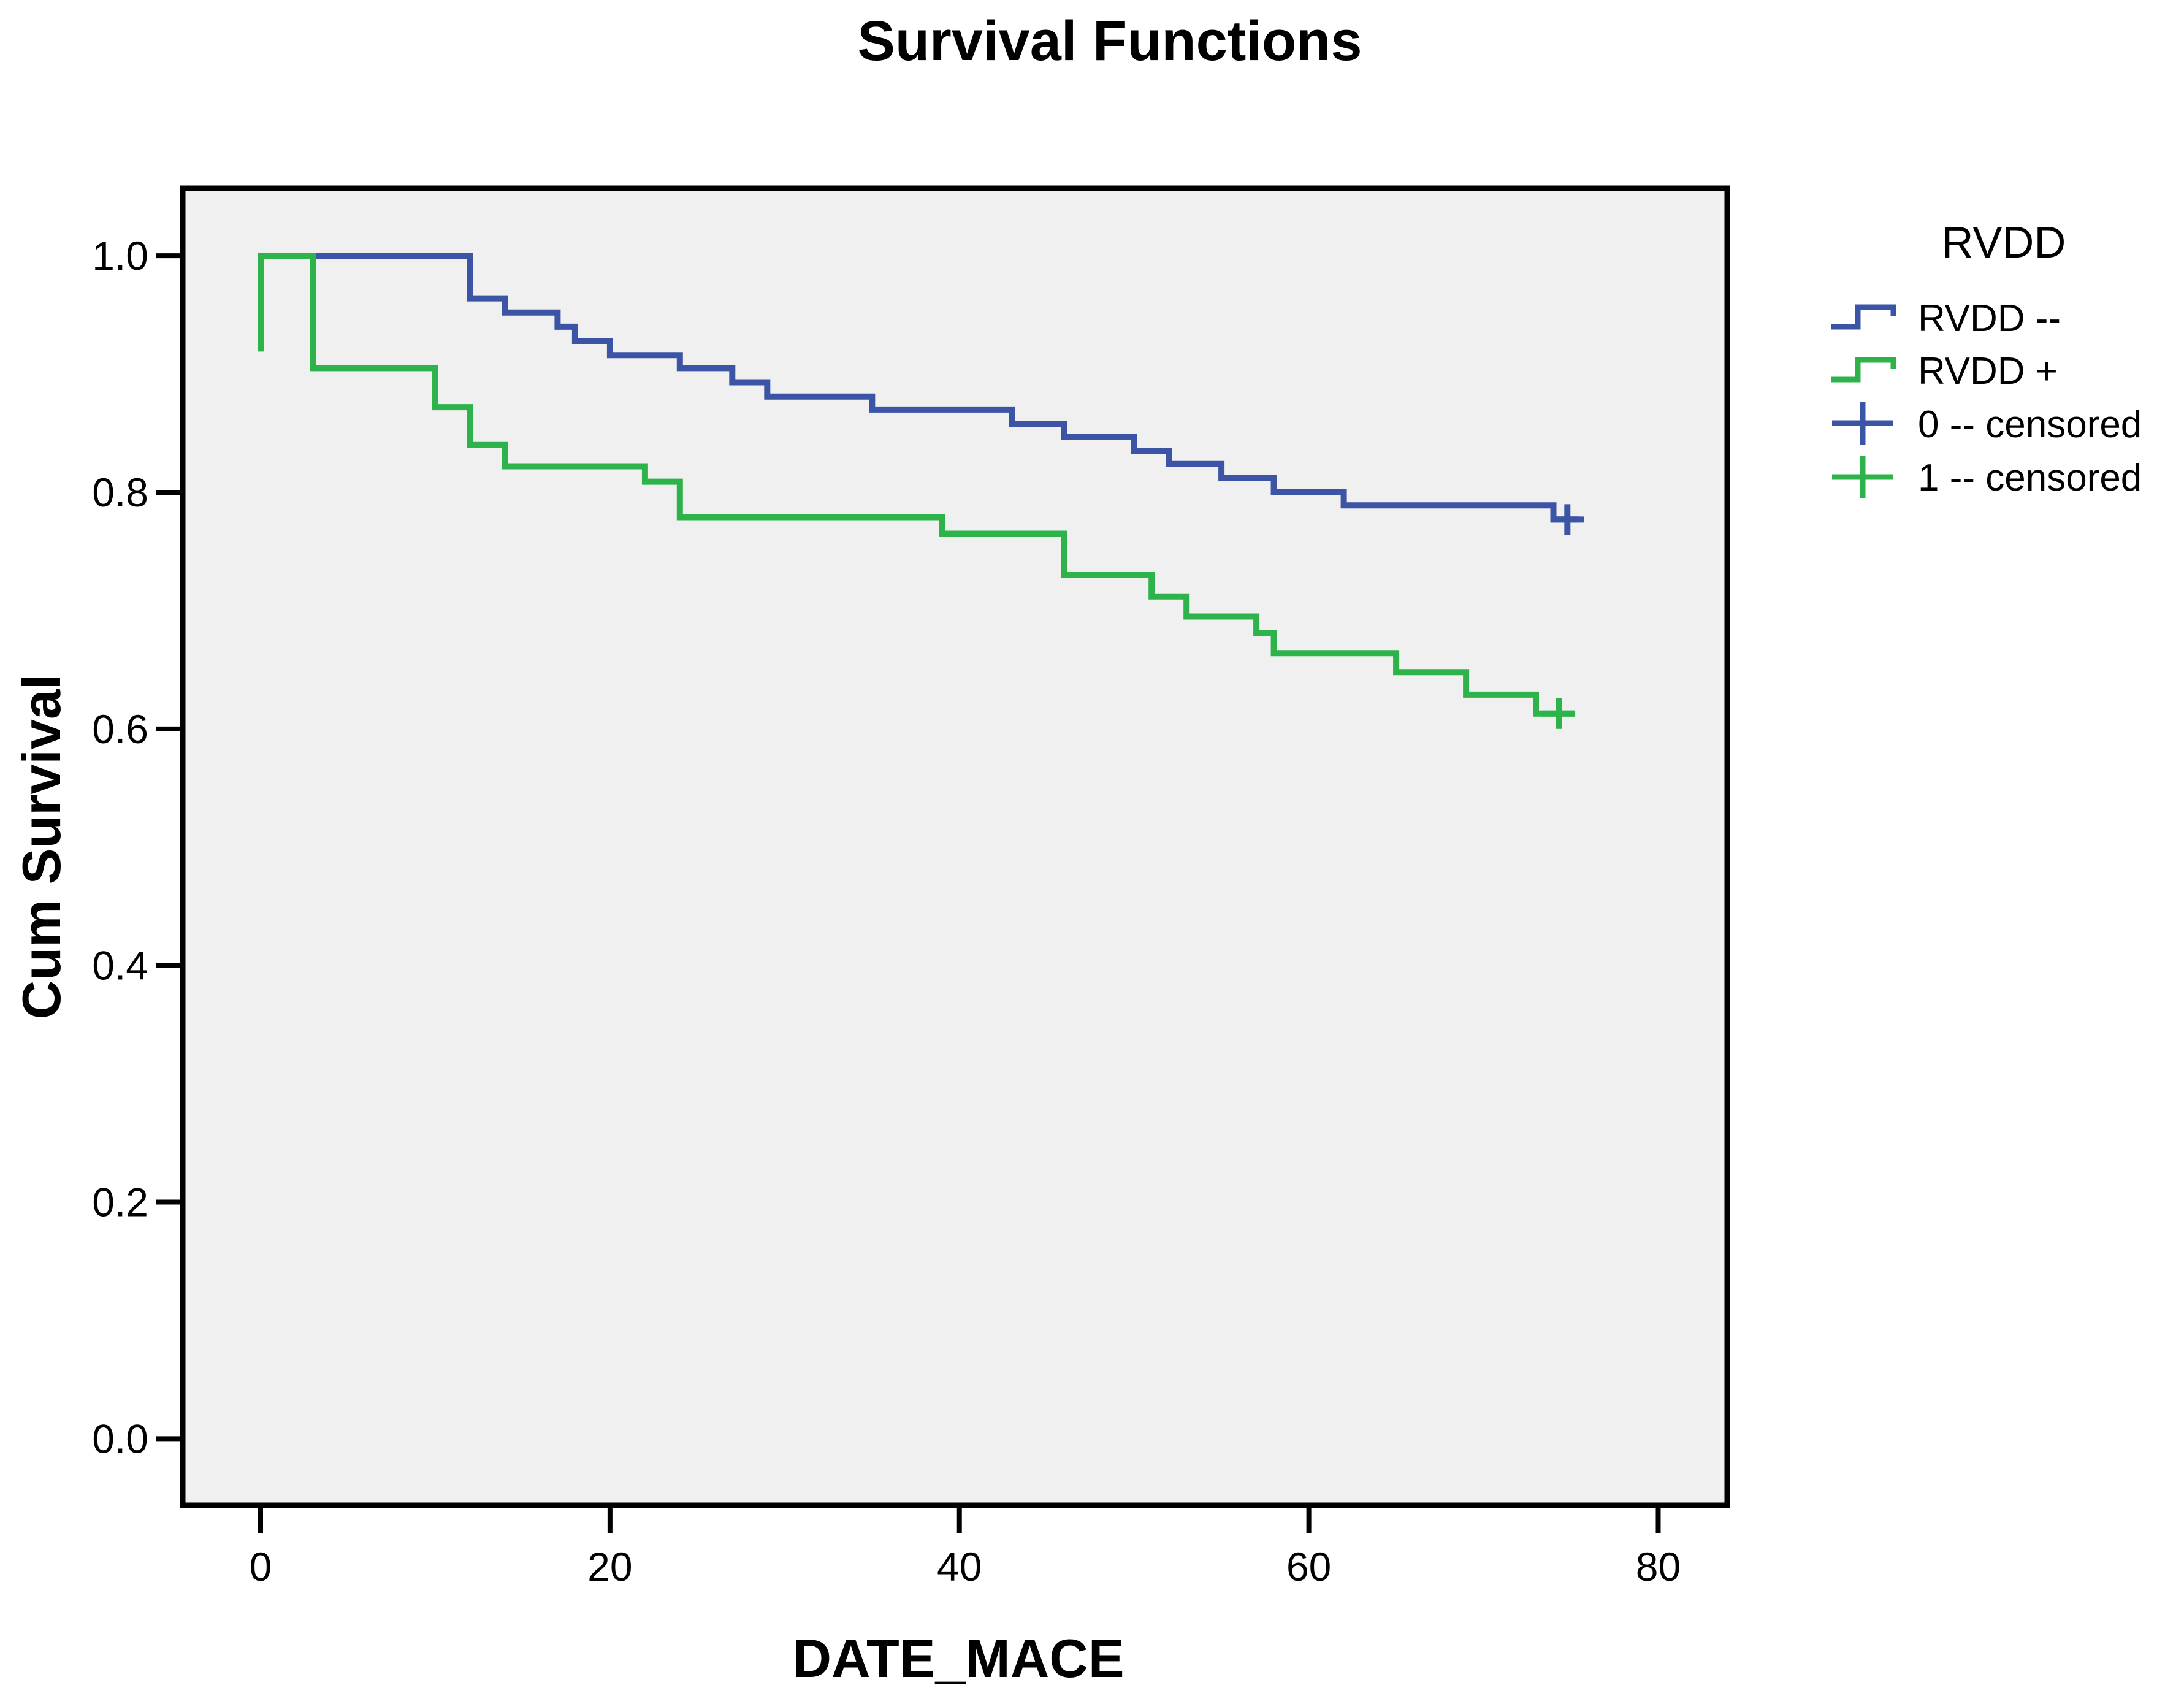 This screenshot has height=1696, width=2184. Describe the element at coordinates (959, 1520) in the screenshot. I see `x-axis-ticks` at that location.